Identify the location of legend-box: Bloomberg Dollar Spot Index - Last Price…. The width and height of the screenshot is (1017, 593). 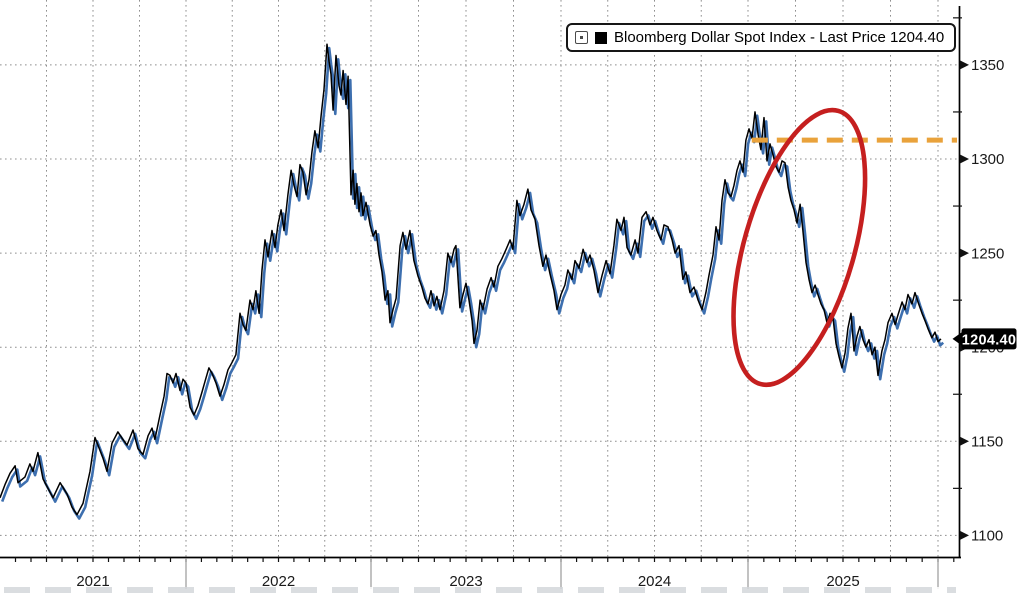
(761, 37).